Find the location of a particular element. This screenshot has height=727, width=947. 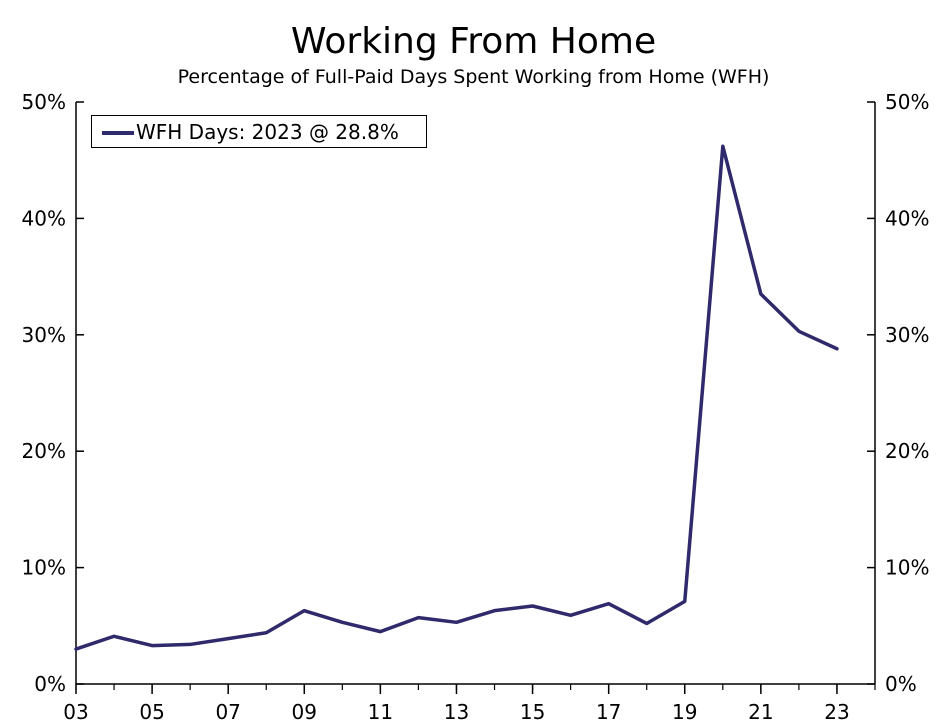

y-tick-label-right: 20% is located at coordinates (907, 451).